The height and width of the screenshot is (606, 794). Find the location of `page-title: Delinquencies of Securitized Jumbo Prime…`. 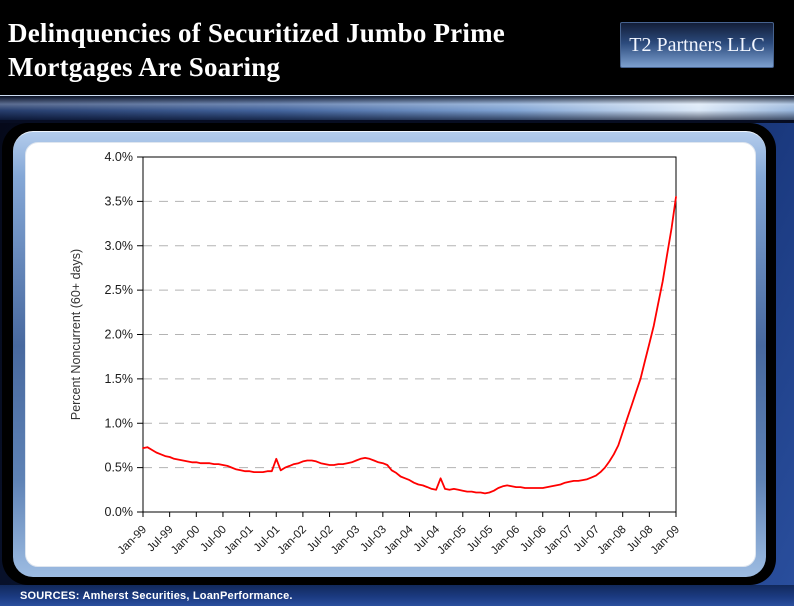

page-title: Delinquencies of Securitized Jumbo Prime… is located at coordinates (318, 50).